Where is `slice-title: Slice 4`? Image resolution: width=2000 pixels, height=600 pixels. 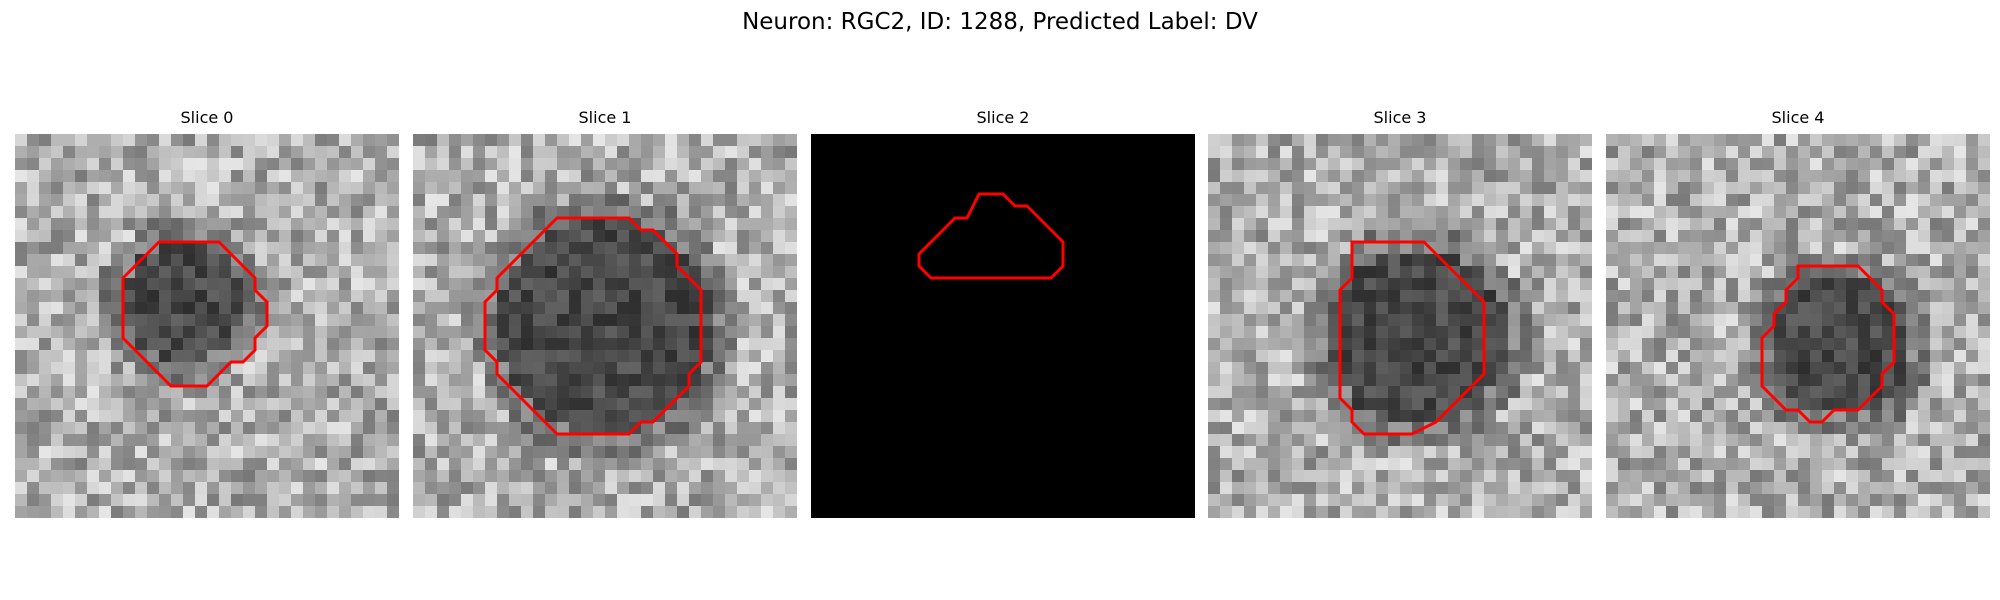
slice-title: Slice 4 is located at coordinates (1798, 117).